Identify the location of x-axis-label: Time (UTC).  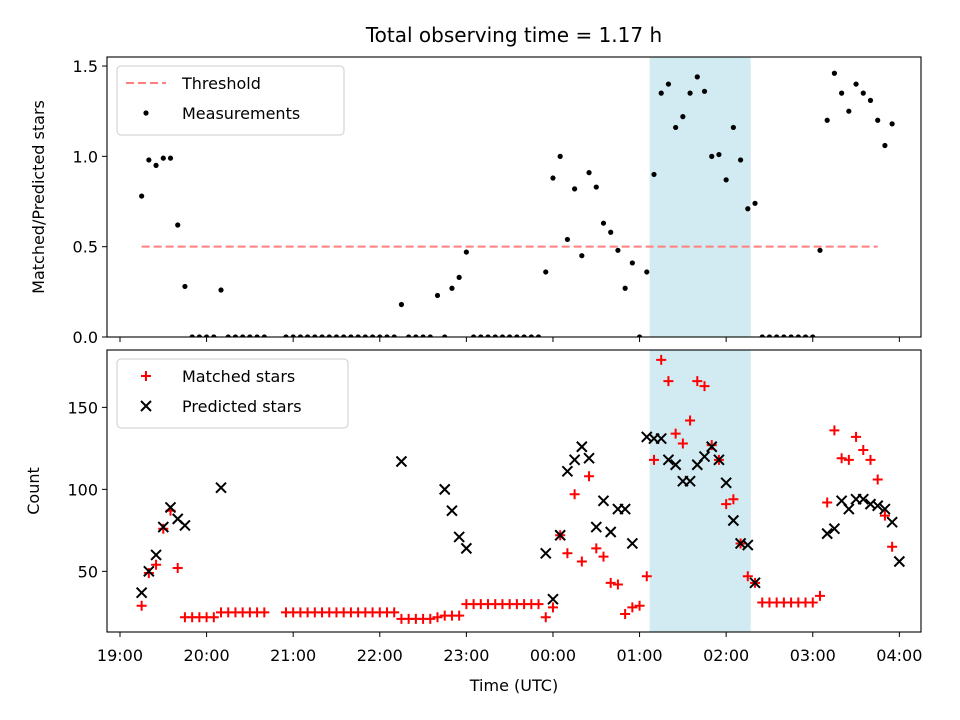
(513, 685).